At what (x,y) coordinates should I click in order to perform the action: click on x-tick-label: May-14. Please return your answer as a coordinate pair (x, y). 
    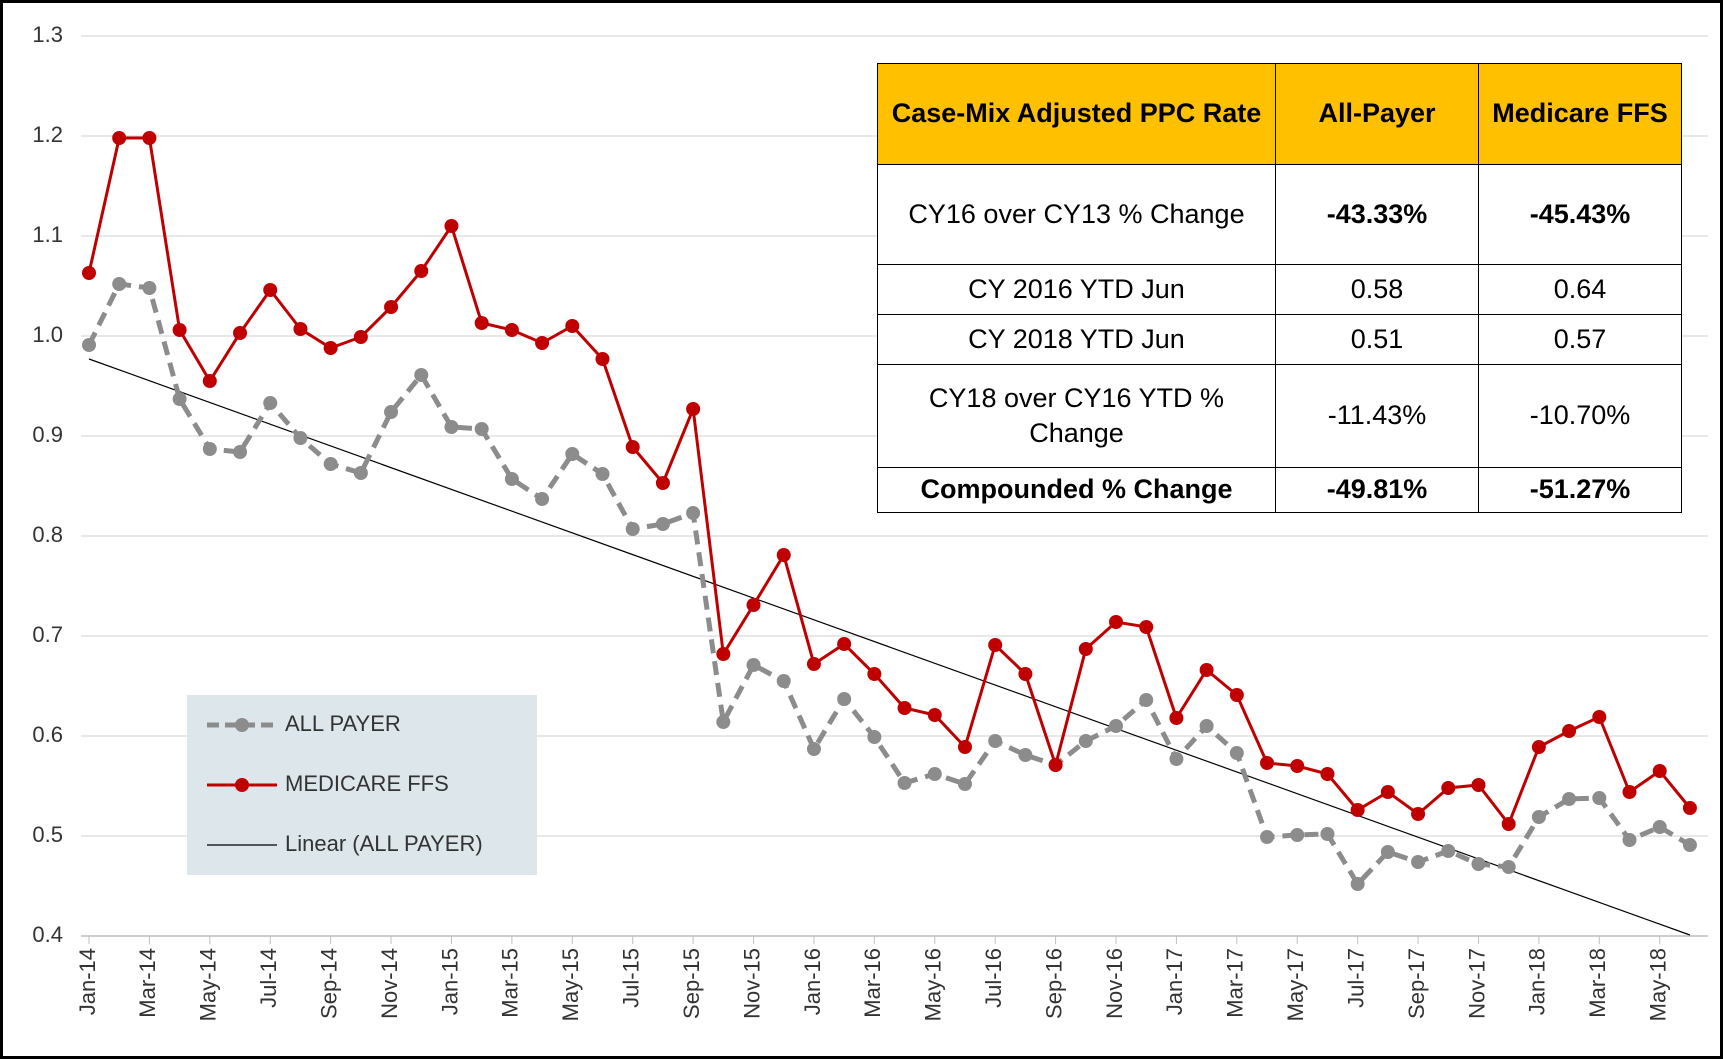
    Looking at the image, I should click on (208, 984).